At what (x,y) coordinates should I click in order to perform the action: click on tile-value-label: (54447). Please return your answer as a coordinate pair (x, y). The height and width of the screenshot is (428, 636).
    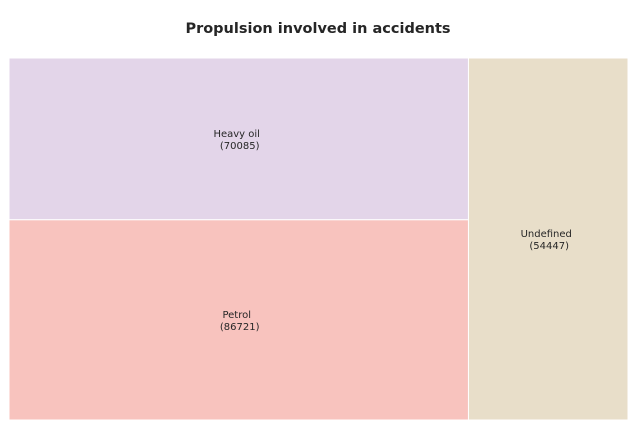
    Looking at the image, I should click on (549, 246).